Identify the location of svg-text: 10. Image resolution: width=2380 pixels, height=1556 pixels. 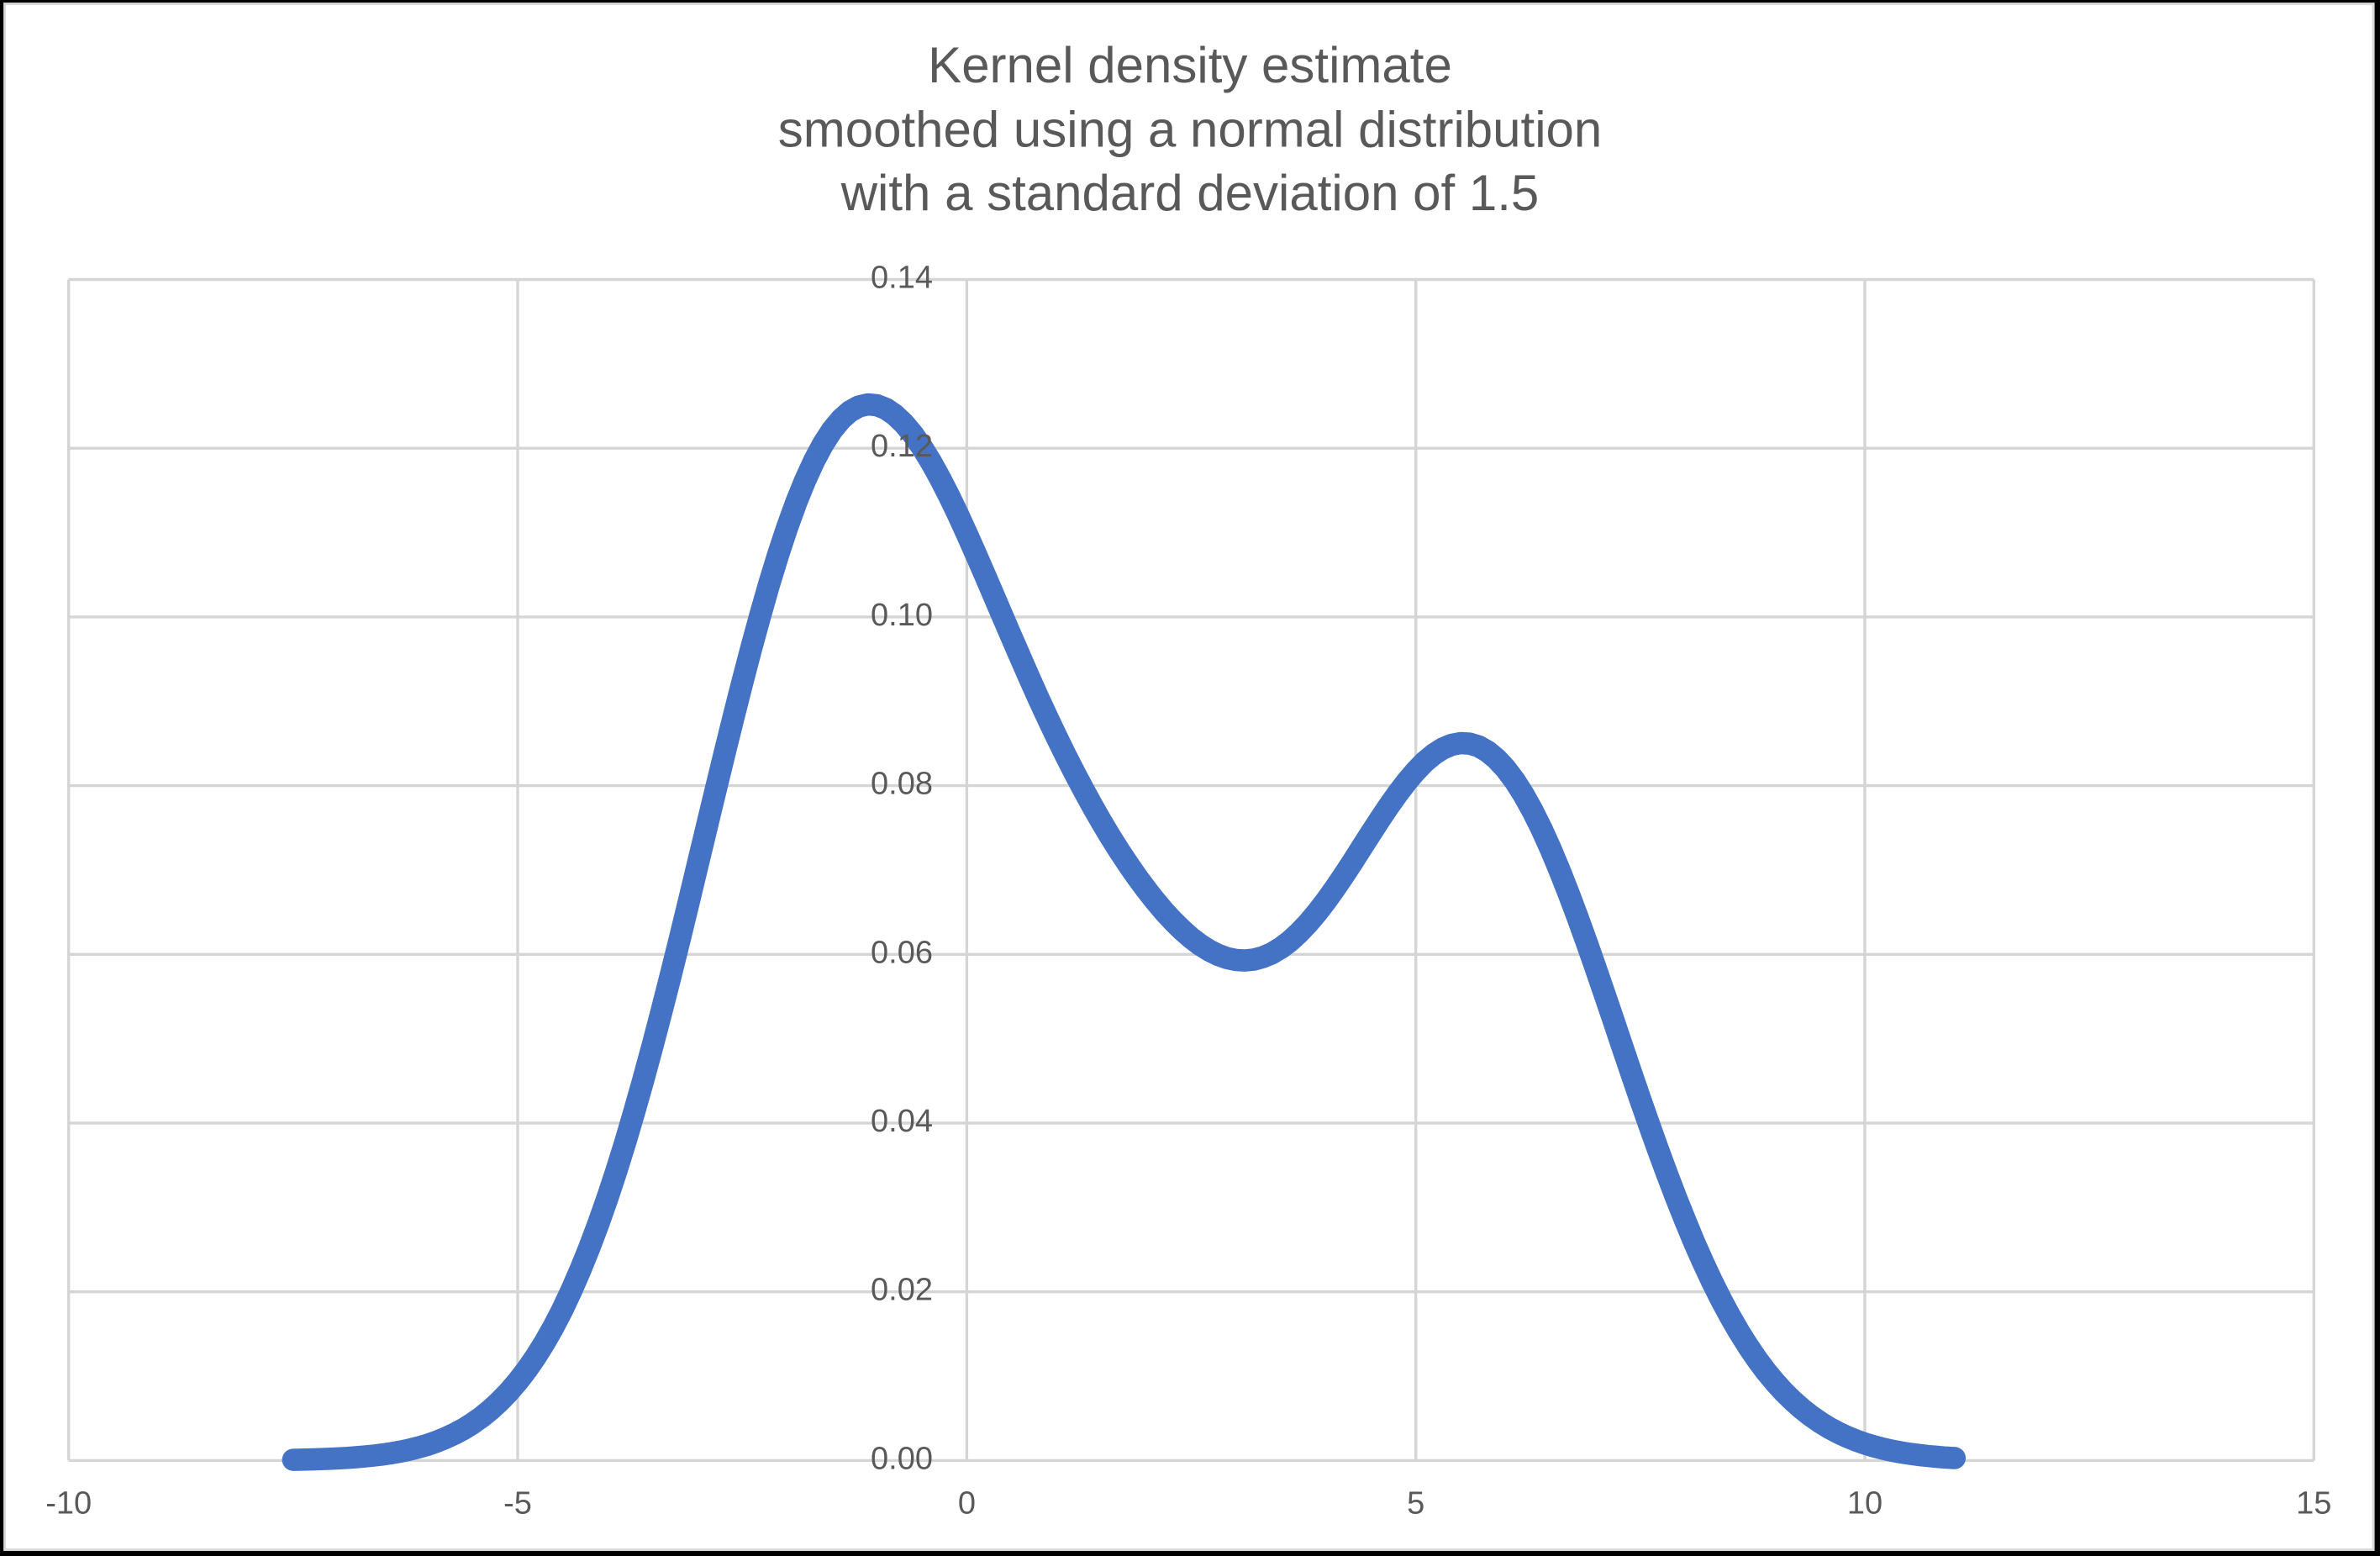
(1865, 1504).